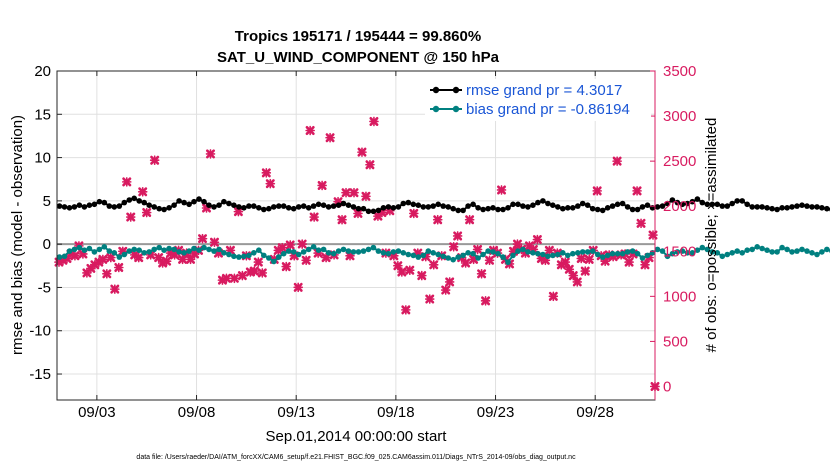  Describe the element at coordinates (675, 341) in the screenshot. I see `y2-tick-label: 500` at that location.